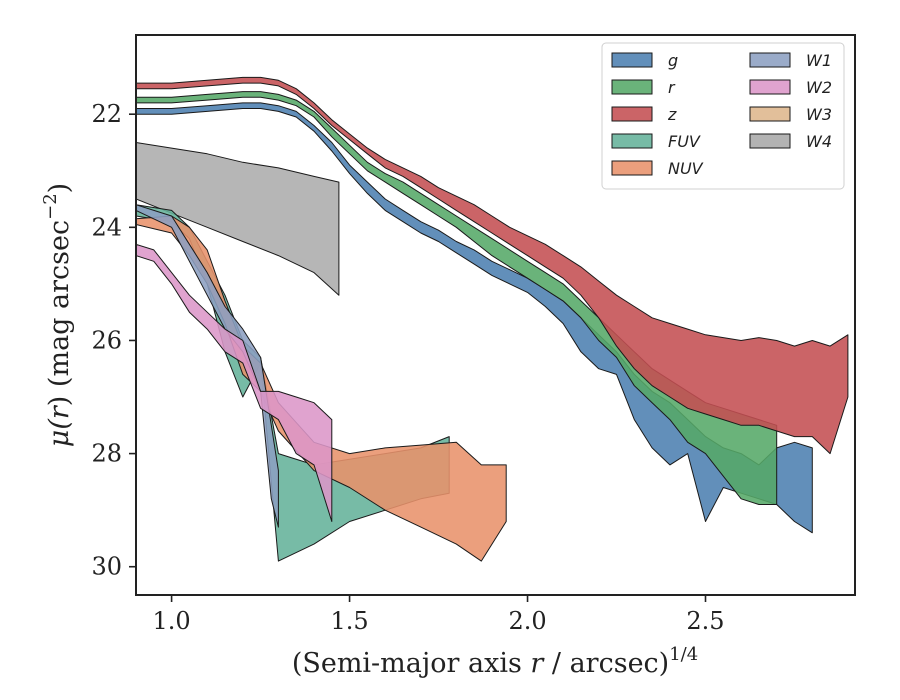 The image size is (900, 700). What do you see at coordinates (238, 219) in the screenshot?
I see `series-band-w4` at bounding box center [238, 219].